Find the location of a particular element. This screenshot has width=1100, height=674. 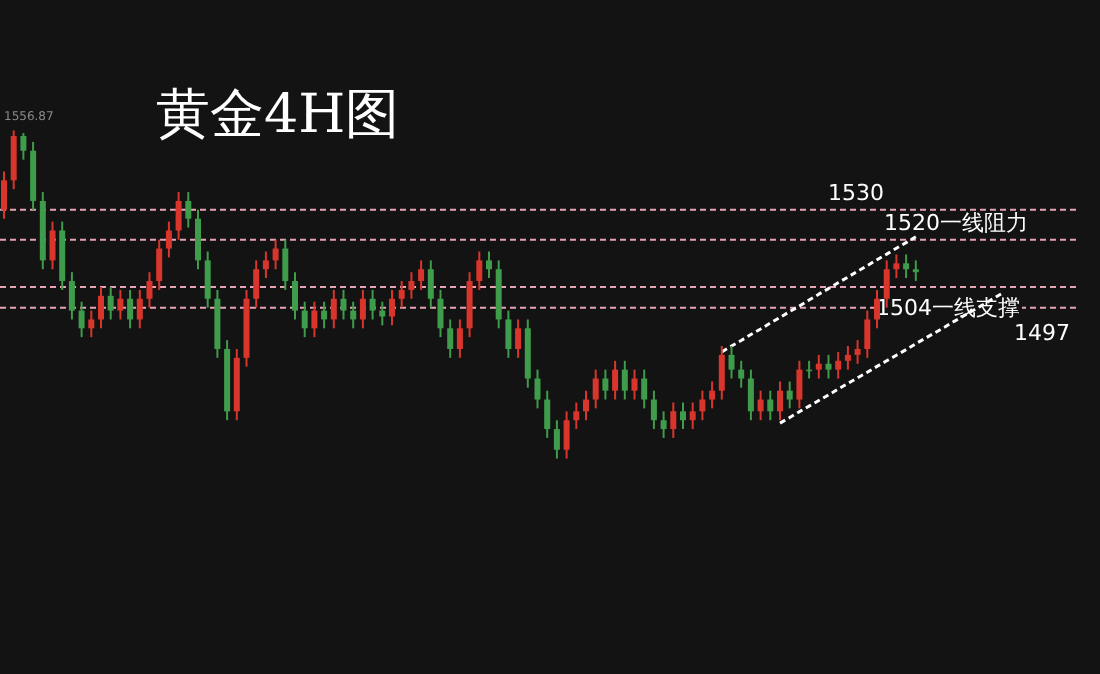

annotation: 1520一线阻力 is located at coordinates (956, 222).